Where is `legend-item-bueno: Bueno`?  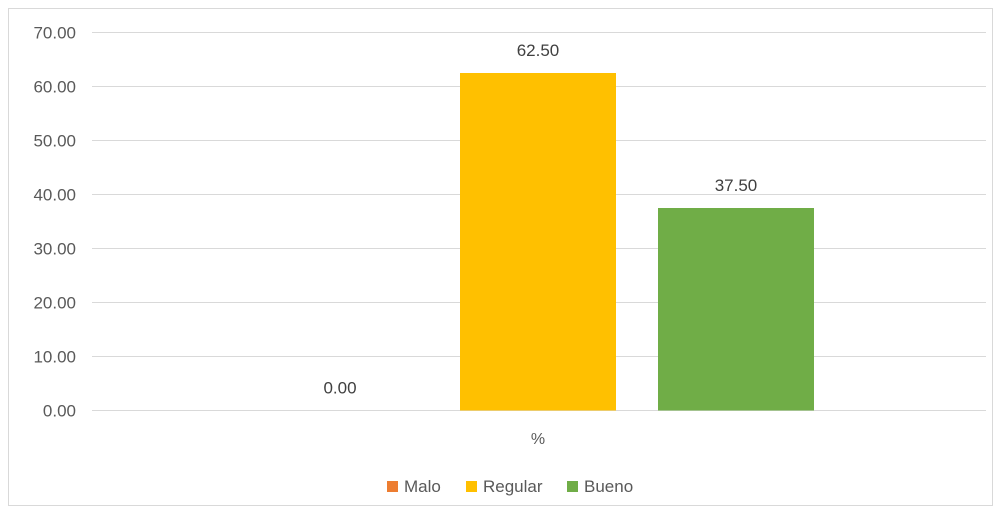
legend-item-bueno: Bueno is located at coordinates (600, 486).